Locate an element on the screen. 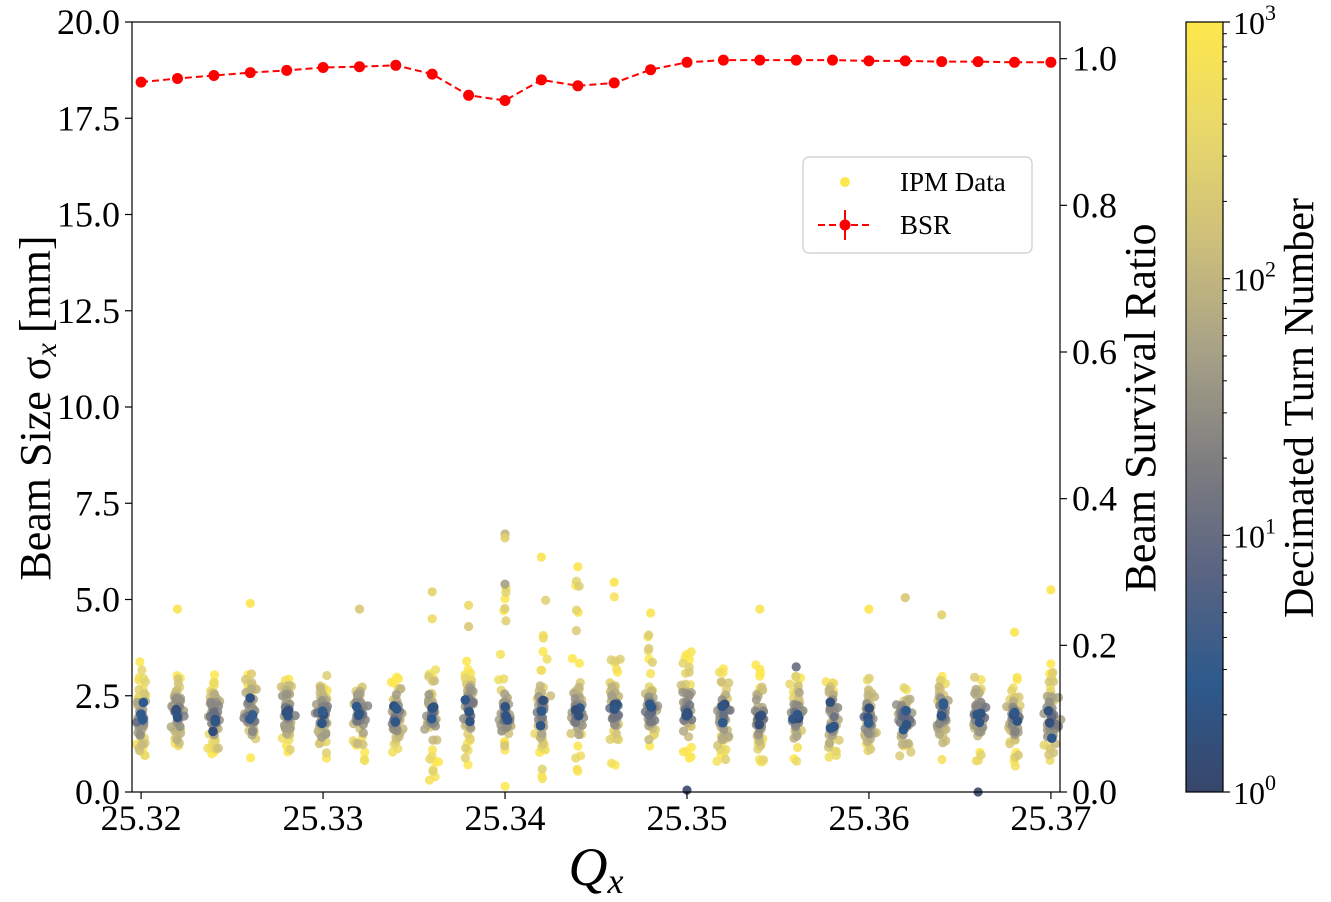 The height and width of the screenshot is (902, 1331). y-tick-label: 12.5 is located at coordinates (88, 311).